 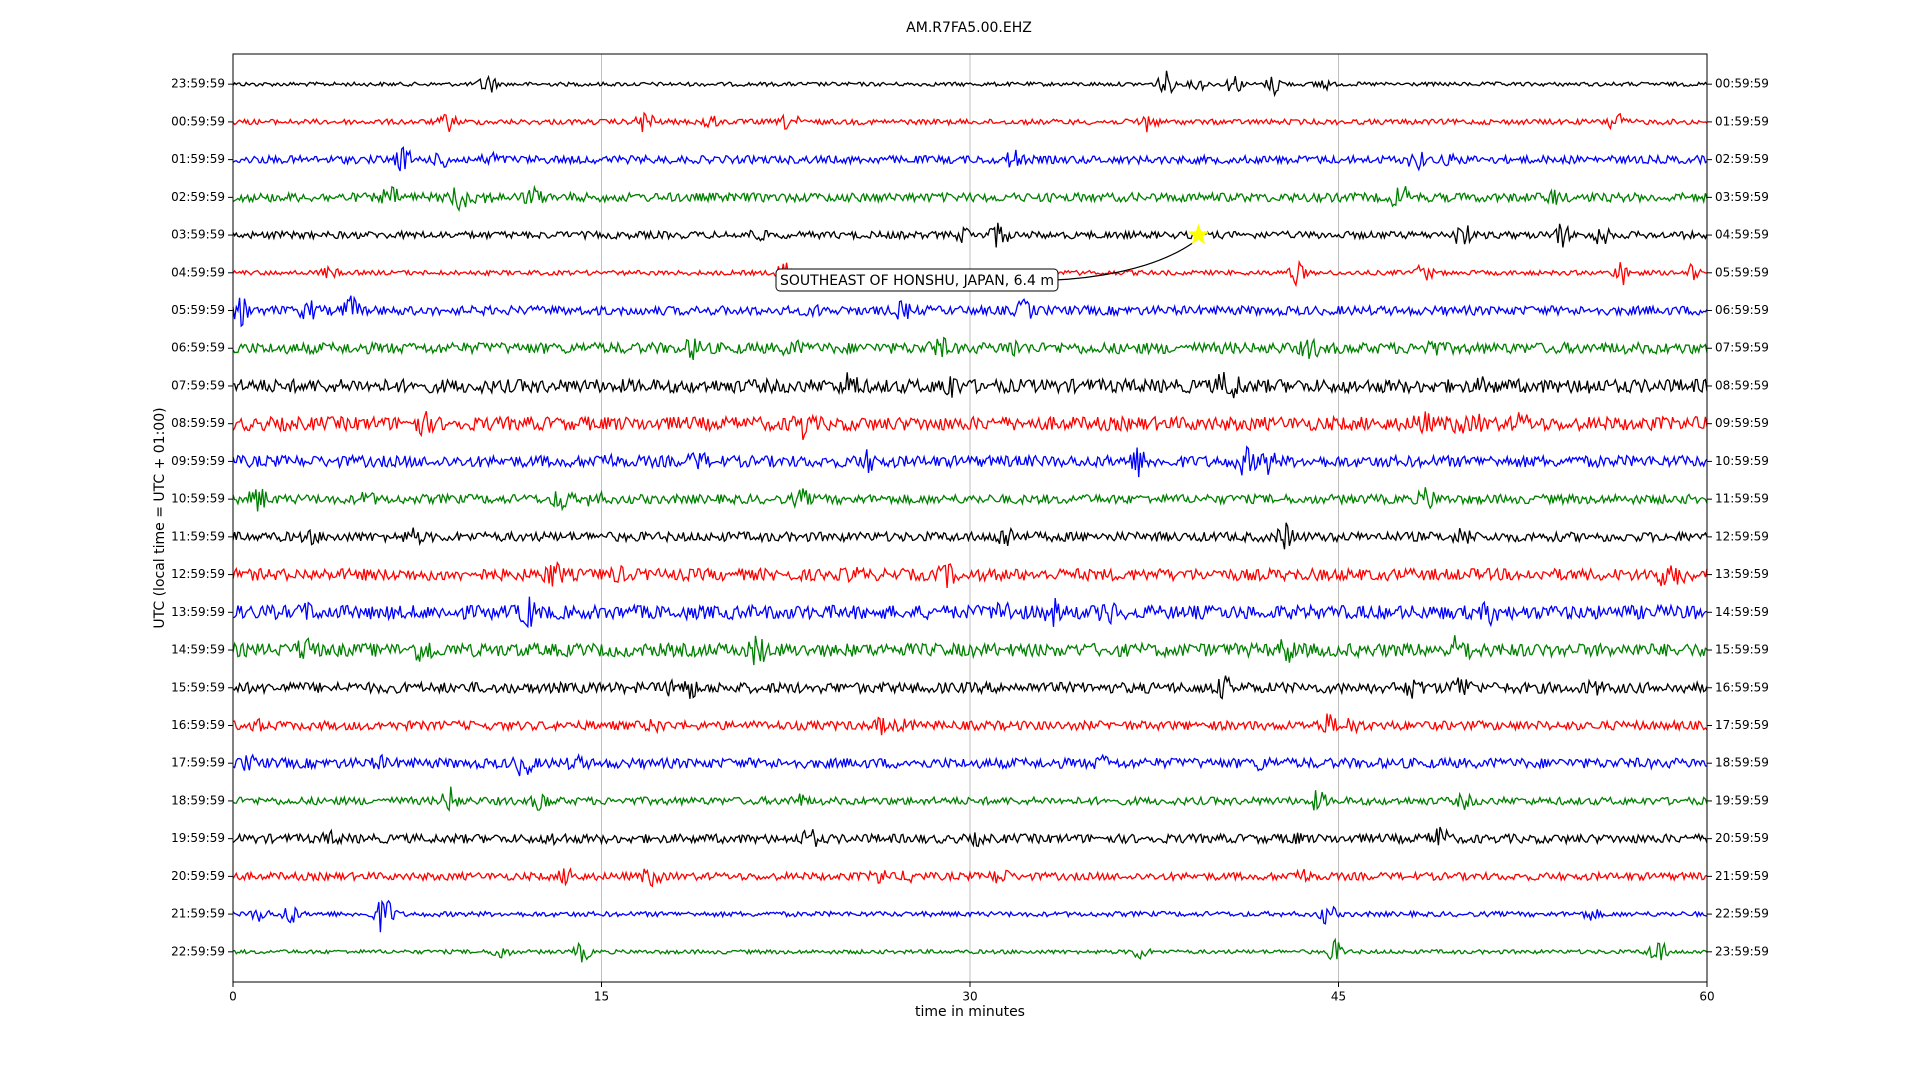 I want to click on y2-tick-label: 16:59:59, so click(x=1742, y=687).